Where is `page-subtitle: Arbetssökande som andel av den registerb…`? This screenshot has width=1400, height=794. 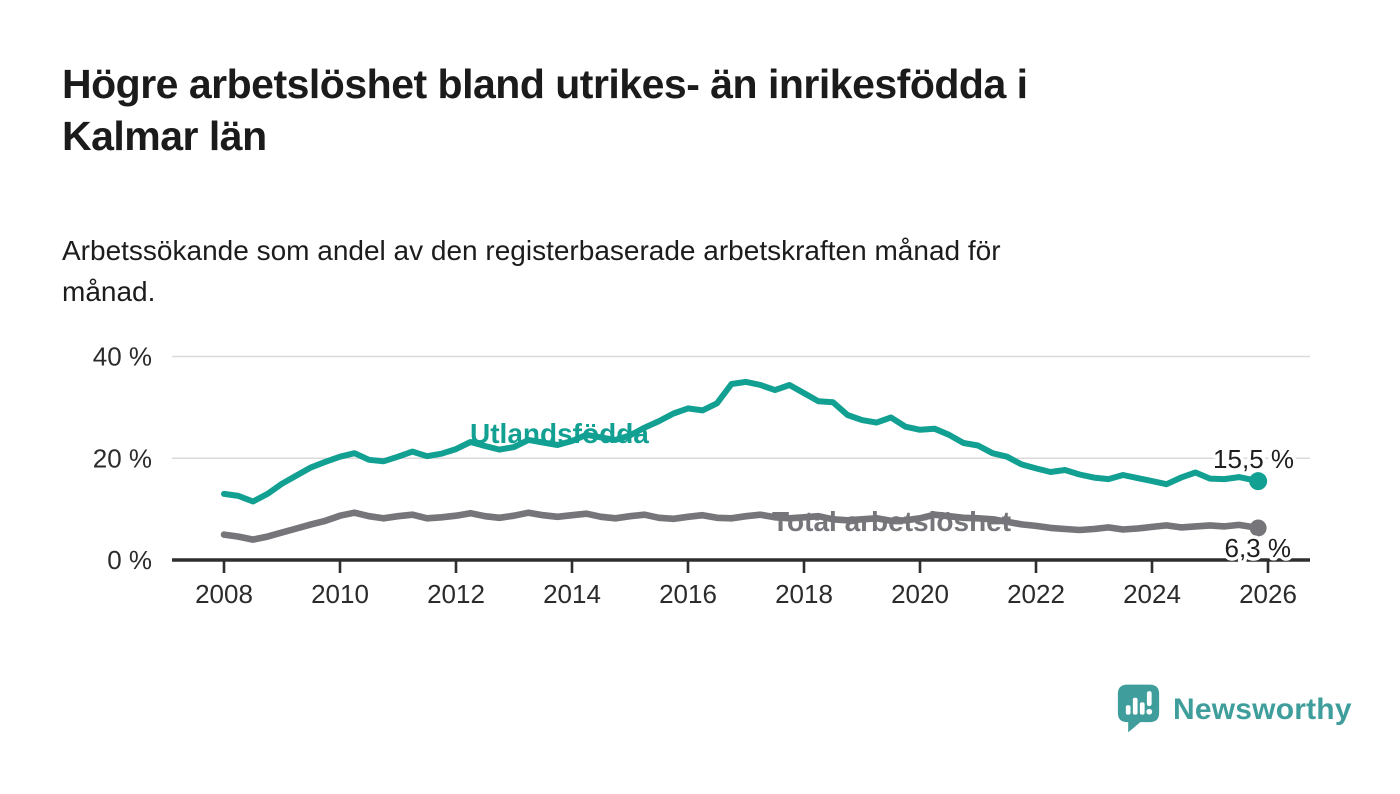 page-subtitle: Arbetssökande som andel av den registerb… is located at coordinates (531, 271).